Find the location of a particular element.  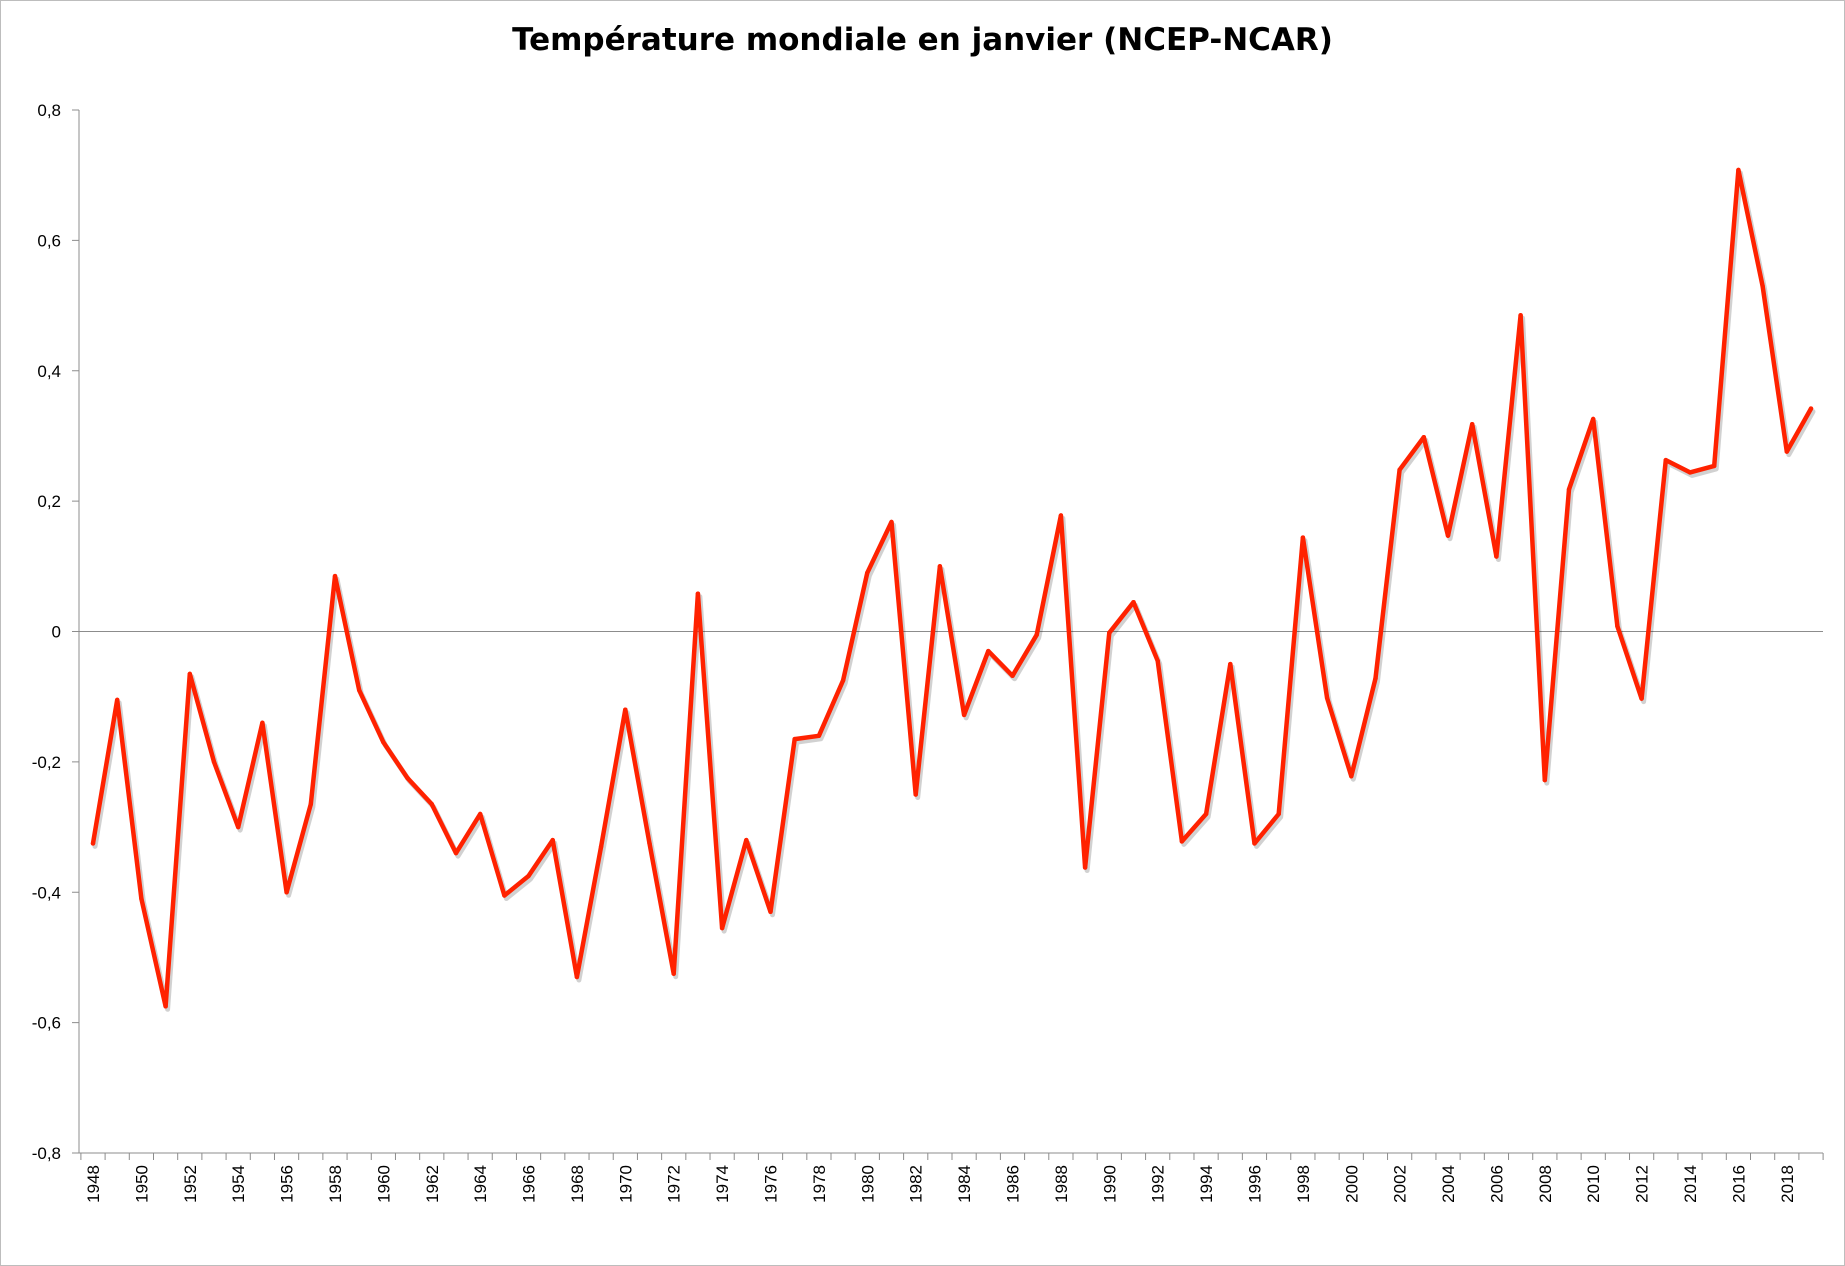

x-tick-label: 1962 is located at coordinates (432, 1184).